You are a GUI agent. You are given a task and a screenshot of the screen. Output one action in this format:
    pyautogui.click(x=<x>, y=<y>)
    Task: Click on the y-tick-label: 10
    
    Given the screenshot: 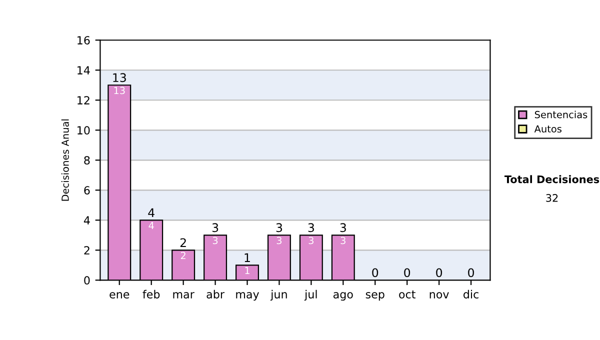 What is the action you would take?
    pyautogui.click(x=84, y=130)
    